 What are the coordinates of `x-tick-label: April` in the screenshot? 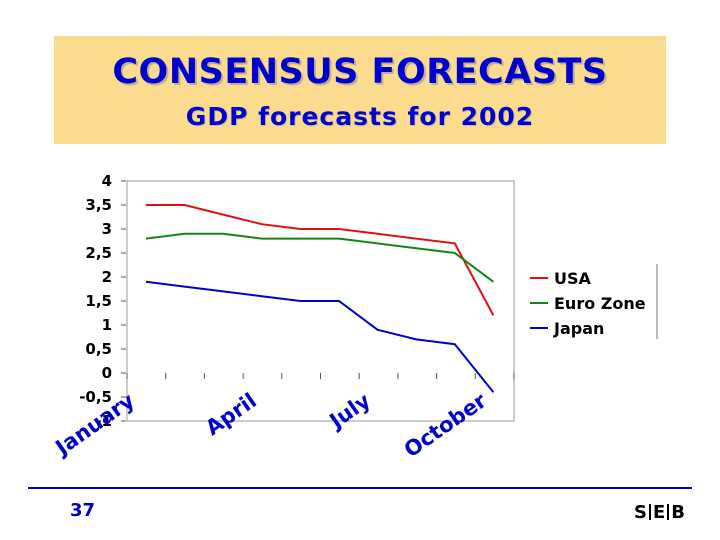 It's located at (231, 414).